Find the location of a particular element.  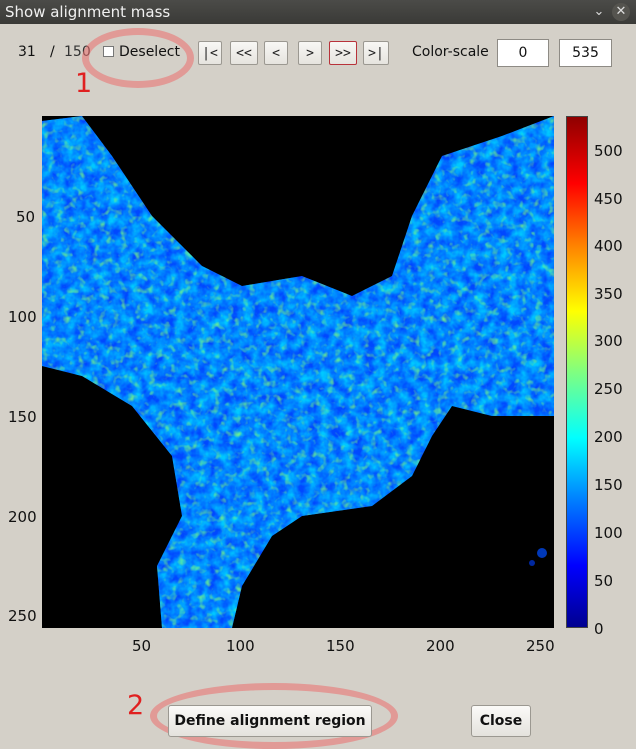

y-tick-label: 50 is located at coordinates (26, 217).